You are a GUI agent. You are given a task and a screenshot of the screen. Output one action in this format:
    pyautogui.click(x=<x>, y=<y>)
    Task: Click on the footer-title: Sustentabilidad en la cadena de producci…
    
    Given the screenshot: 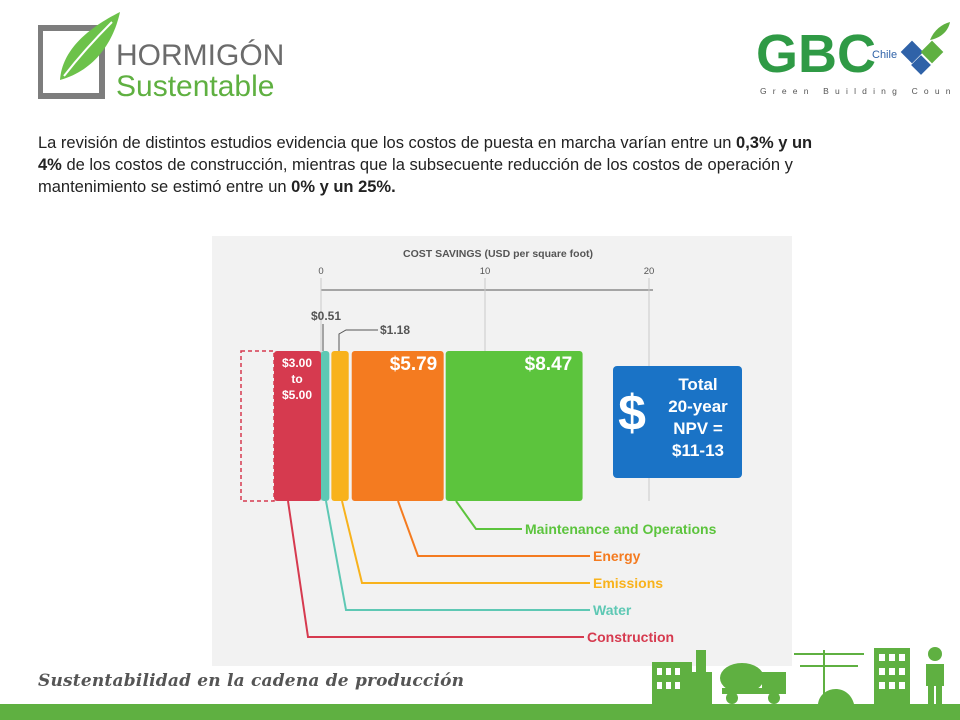 What is the action you would take?
    pyautogui.click(x=251, y=681)
    